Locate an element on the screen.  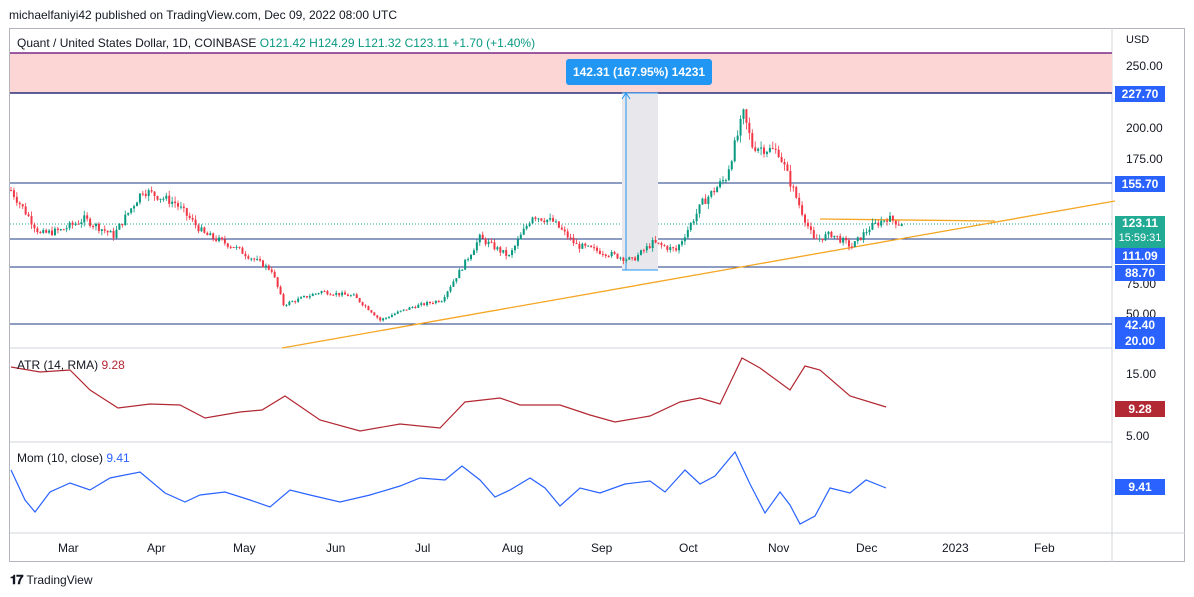
measure-arrowhead is located at coordinates (626, 96).